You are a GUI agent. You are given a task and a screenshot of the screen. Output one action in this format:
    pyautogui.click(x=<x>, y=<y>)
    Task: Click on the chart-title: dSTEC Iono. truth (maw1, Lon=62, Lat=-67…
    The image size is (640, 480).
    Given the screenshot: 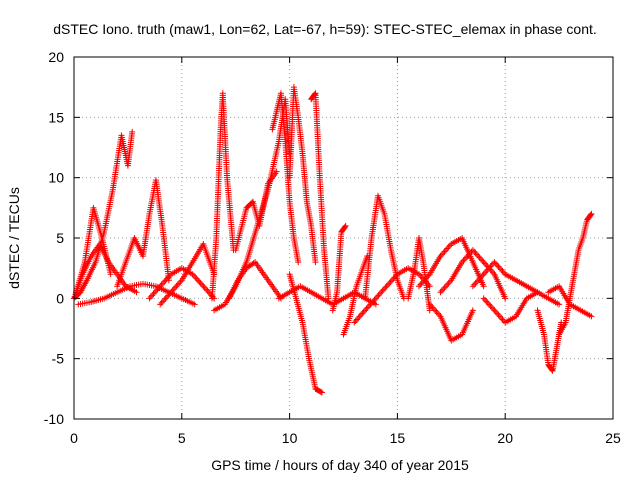 What is the action you would take?
    pyautogui.click(x=325, y=29)
    